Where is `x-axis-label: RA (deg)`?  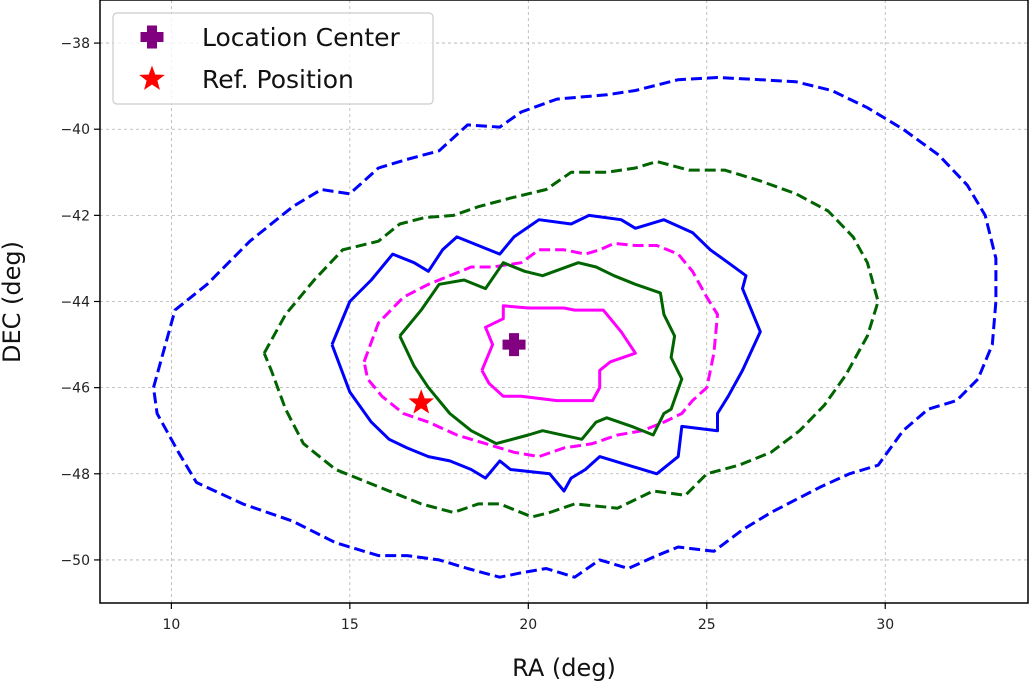
x-axis-label: RA (deg) is located at coordinates (564, 667).